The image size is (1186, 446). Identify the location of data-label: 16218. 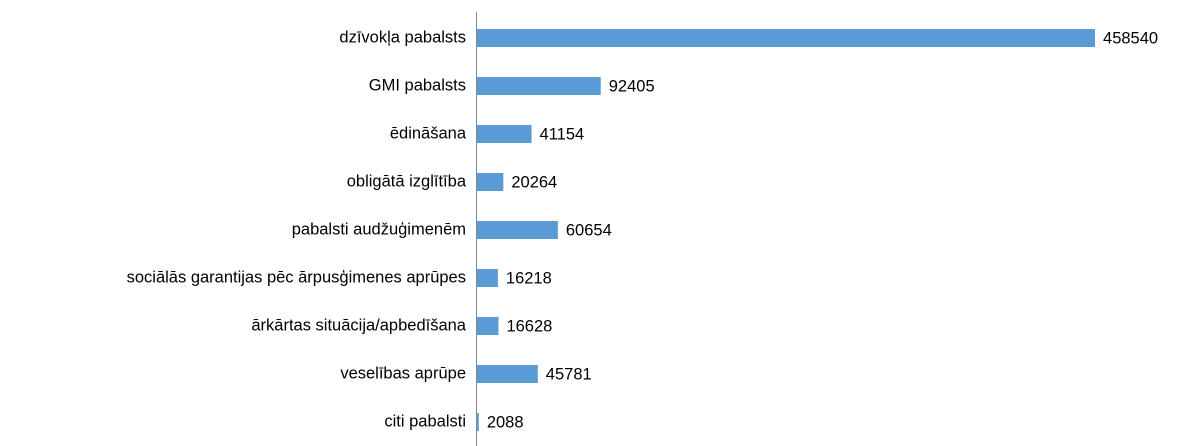
(529, 278).